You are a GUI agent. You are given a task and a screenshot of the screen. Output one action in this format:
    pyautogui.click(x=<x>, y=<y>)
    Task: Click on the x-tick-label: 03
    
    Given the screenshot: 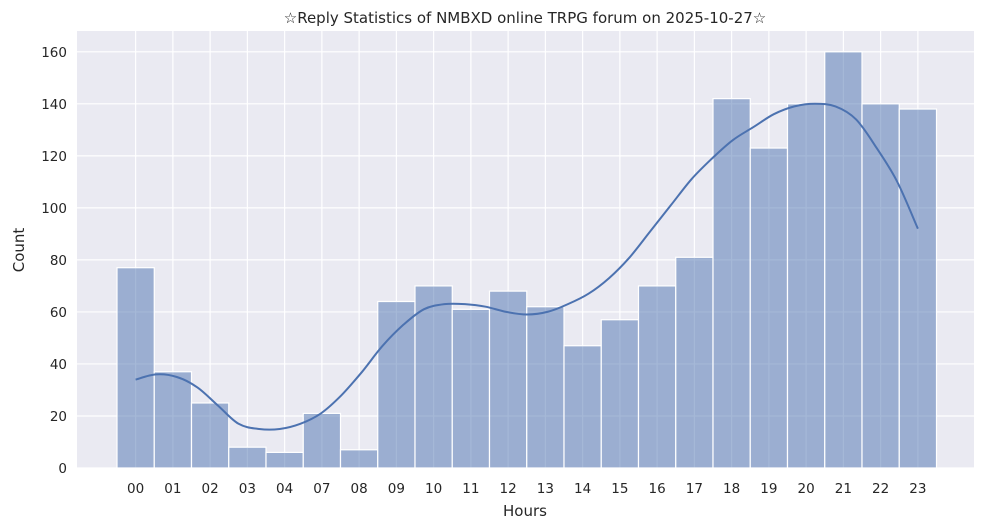 What is the action you would take?
    pyautogui.click(x=247, y=489)
    